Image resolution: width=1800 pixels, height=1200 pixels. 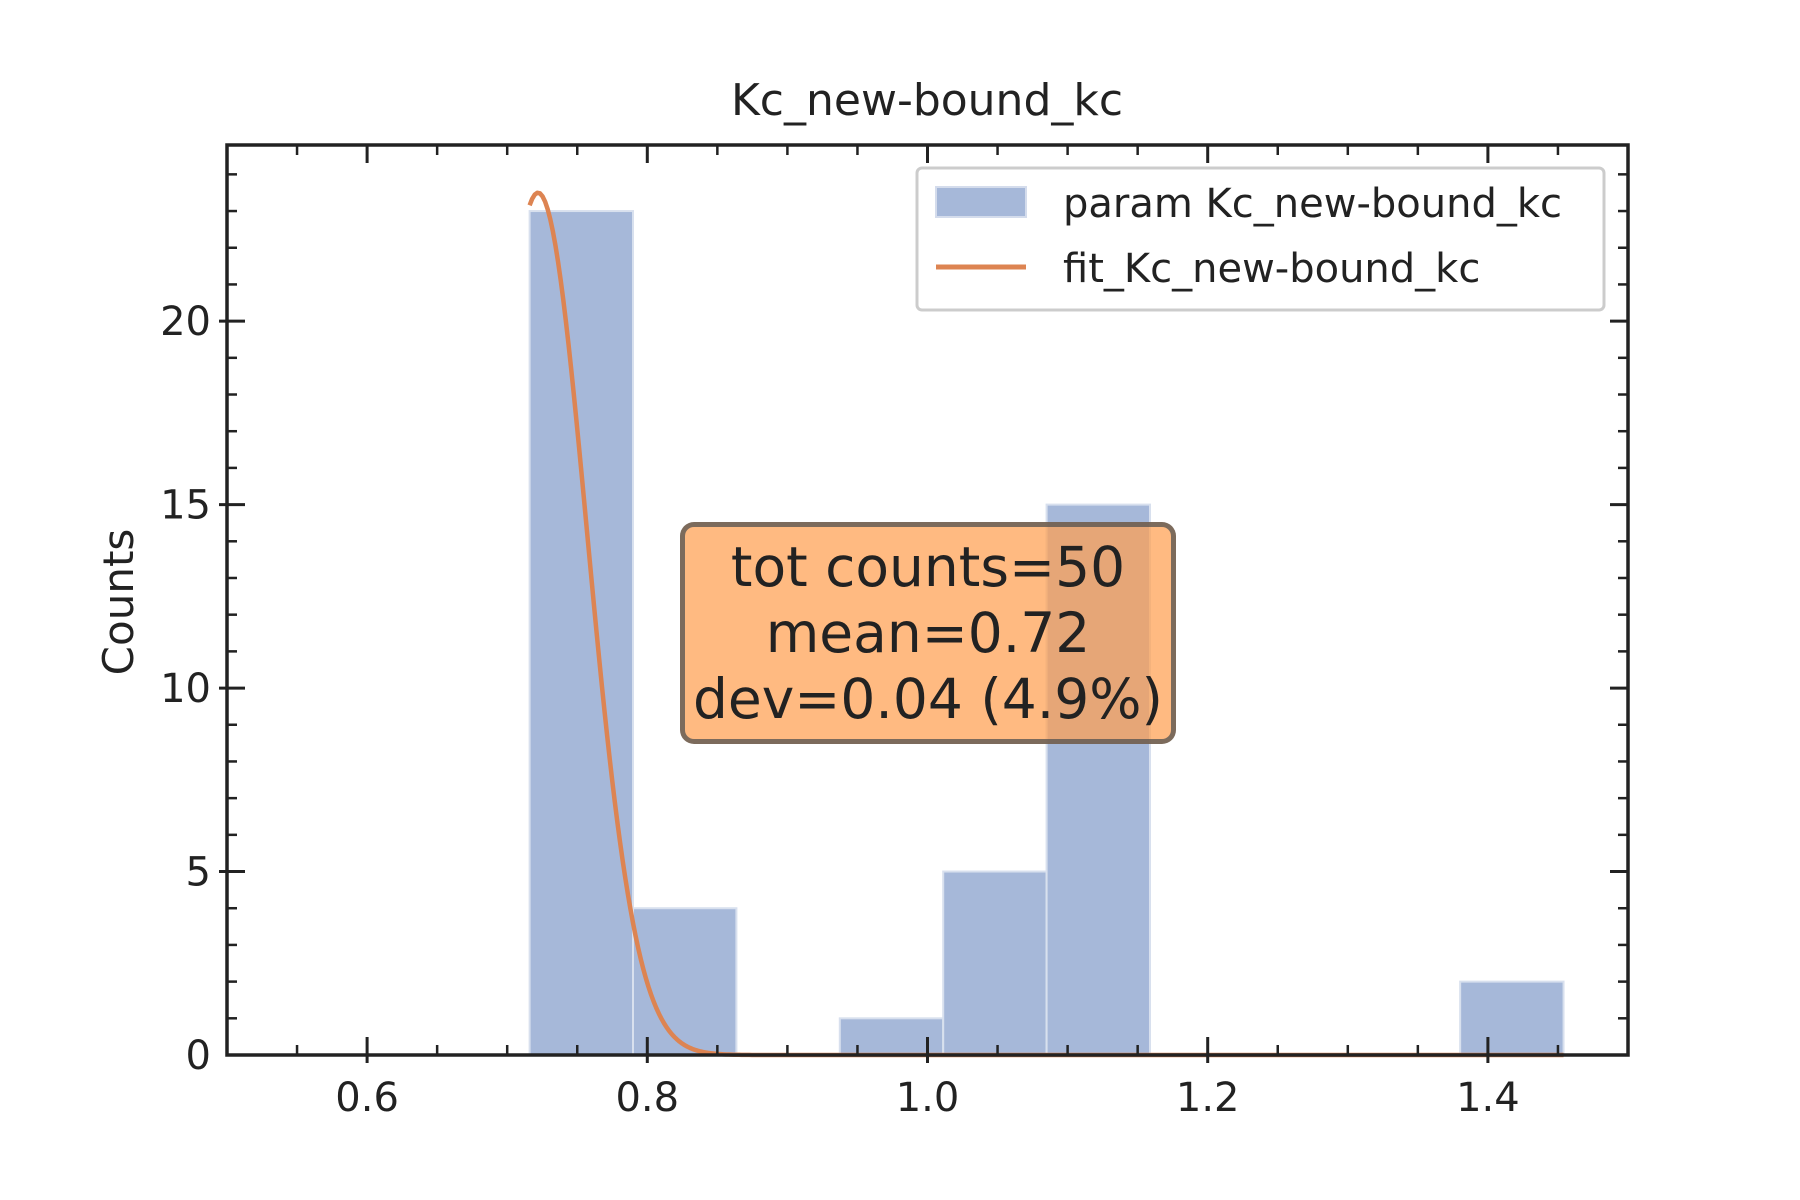 I want to click on y-tick-label: 15, so click(x=185, y=506).